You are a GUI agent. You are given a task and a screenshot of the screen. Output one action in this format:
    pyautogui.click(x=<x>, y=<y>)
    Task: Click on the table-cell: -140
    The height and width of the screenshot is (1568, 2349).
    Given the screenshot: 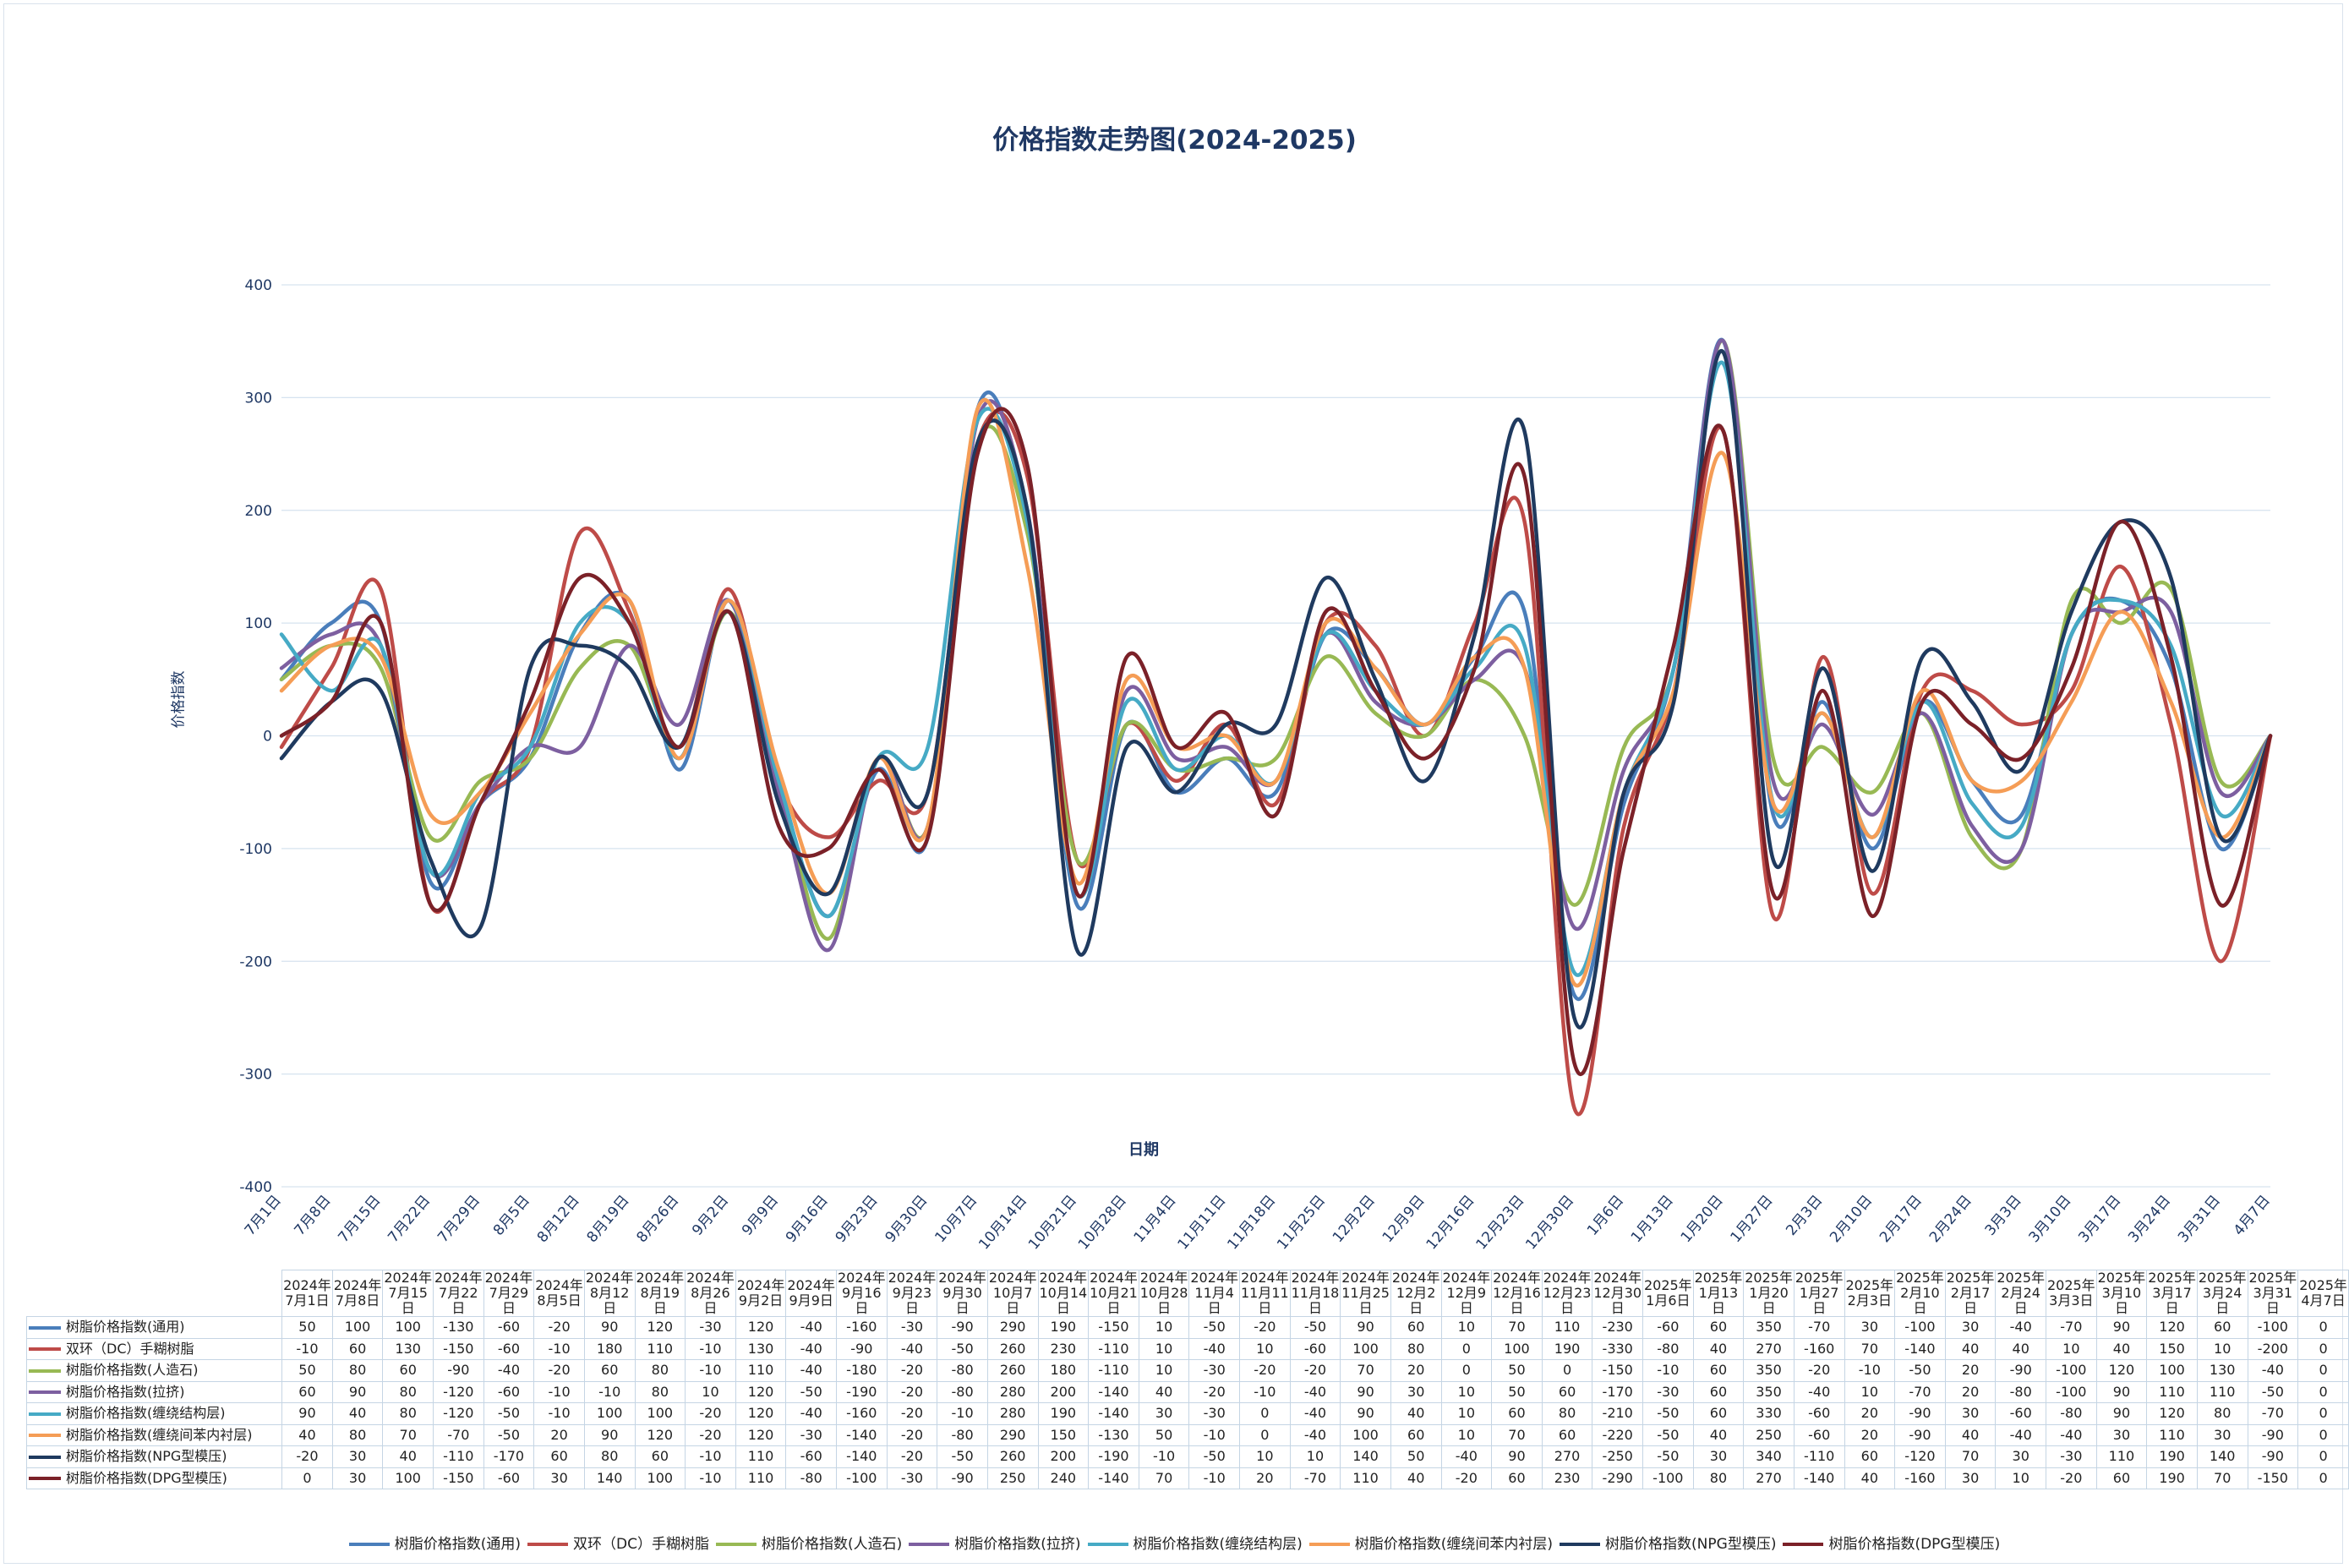 What is the action you would take?
    pyautogui.click(x=1113, y=1413)
    